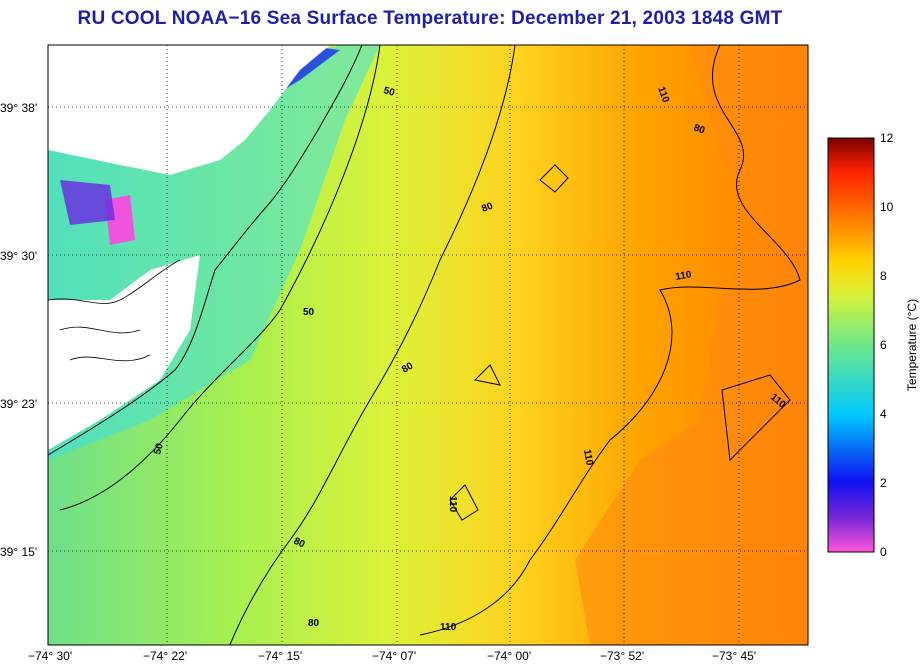  I want to click on colorbar-gradient, so click(851, 345).